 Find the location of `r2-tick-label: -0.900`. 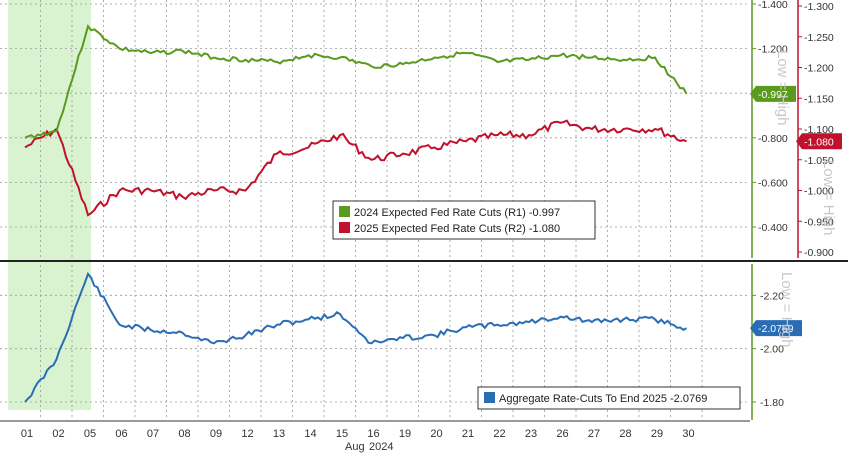

r2-tick-label: -0.900 is located at coordinates (819, 253).